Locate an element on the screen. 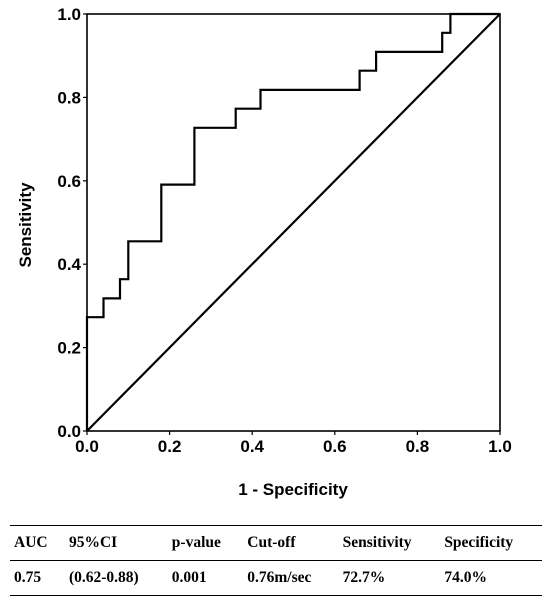 This screenshot has width=550, height=601. header-specificity: Specificity is located at coordinates (479, 542).